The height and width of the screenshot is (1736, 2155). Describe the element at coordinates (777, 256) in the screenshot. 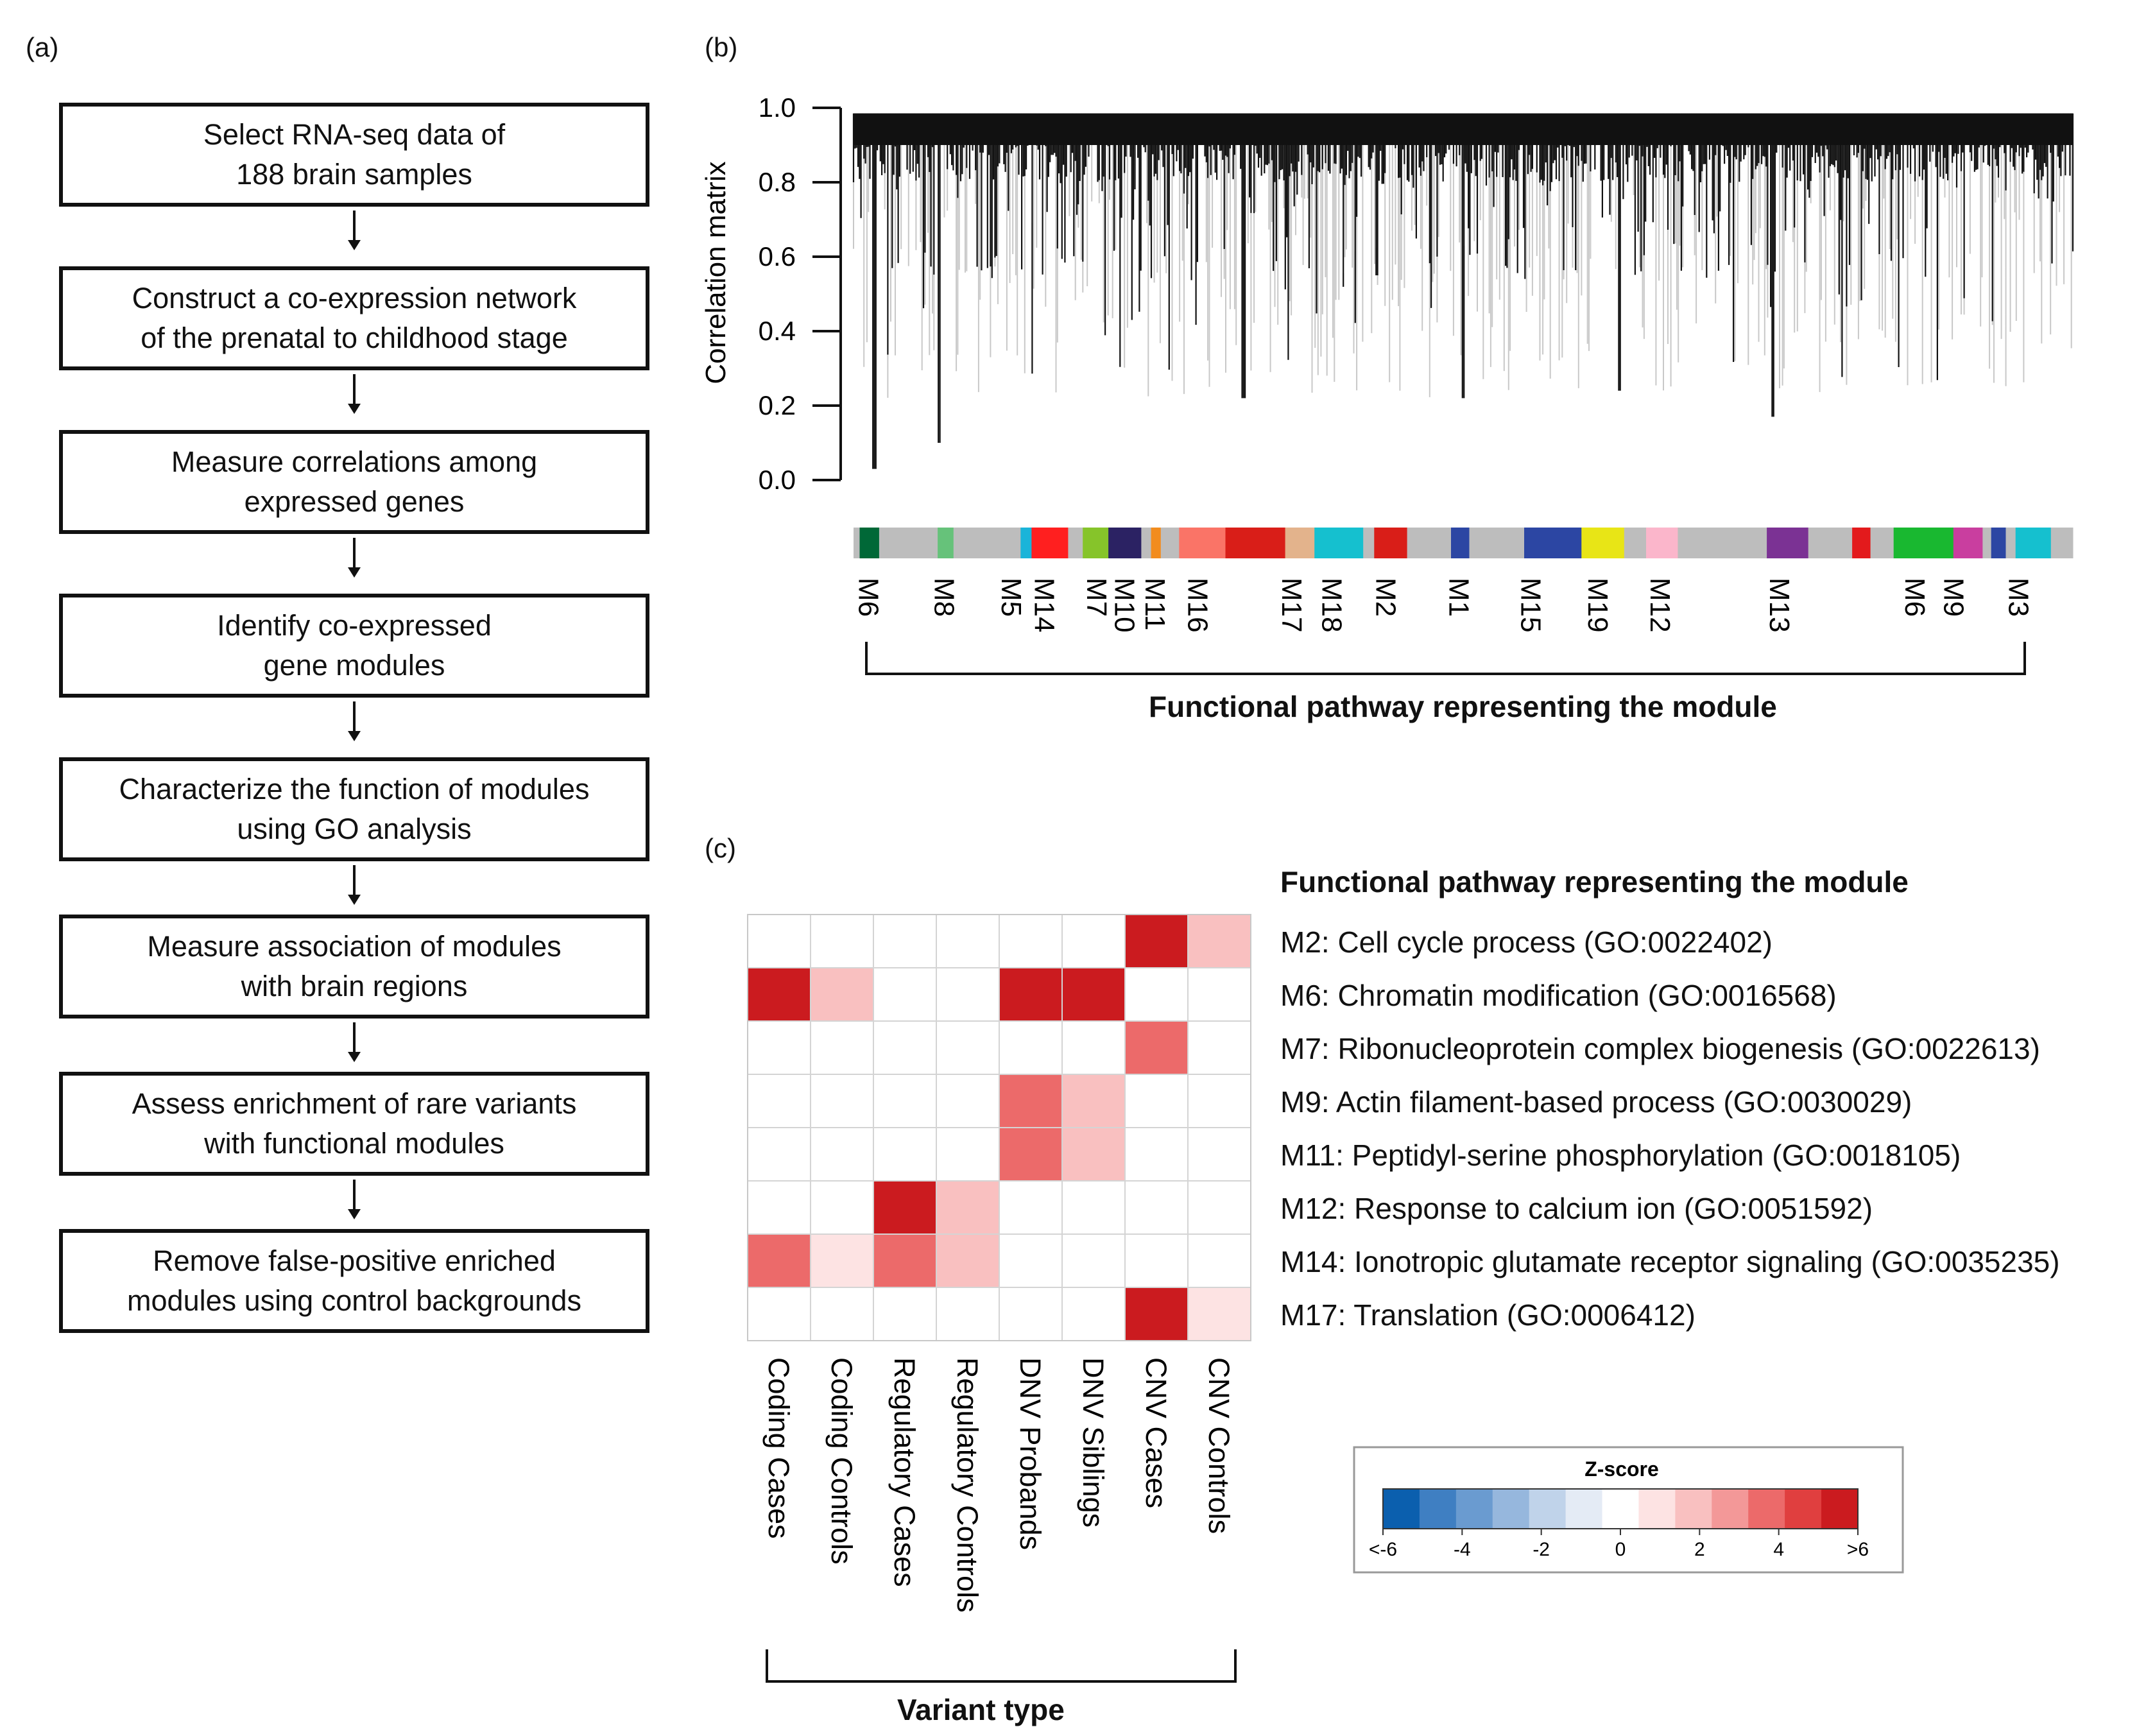

I see `y-tick-label: 0.6` at that location.